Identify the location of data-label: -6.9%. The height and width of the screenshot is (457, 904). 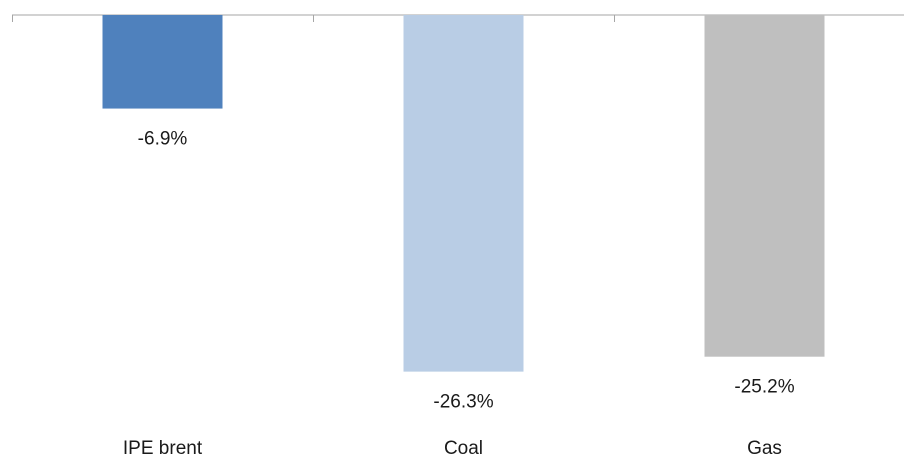
(163, 139).